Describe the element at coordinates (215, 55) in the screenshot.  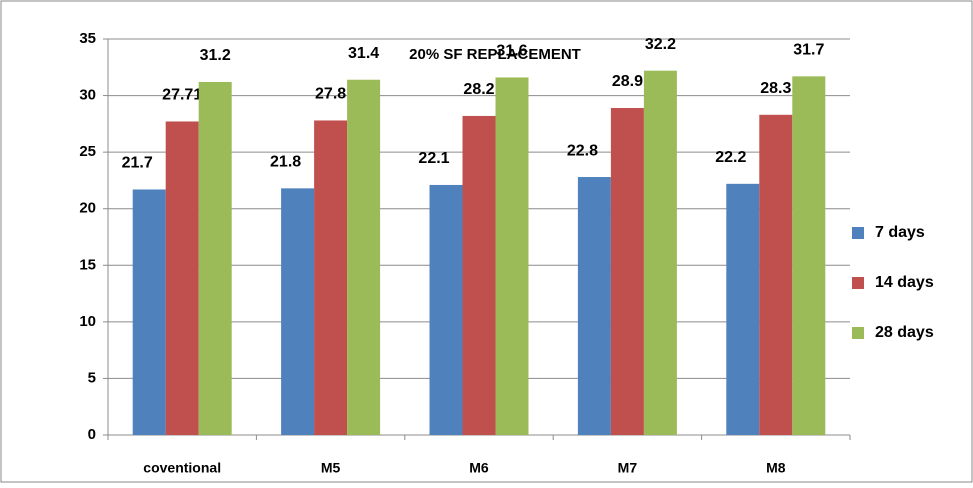
I see `value-label: 31.2` at that location.